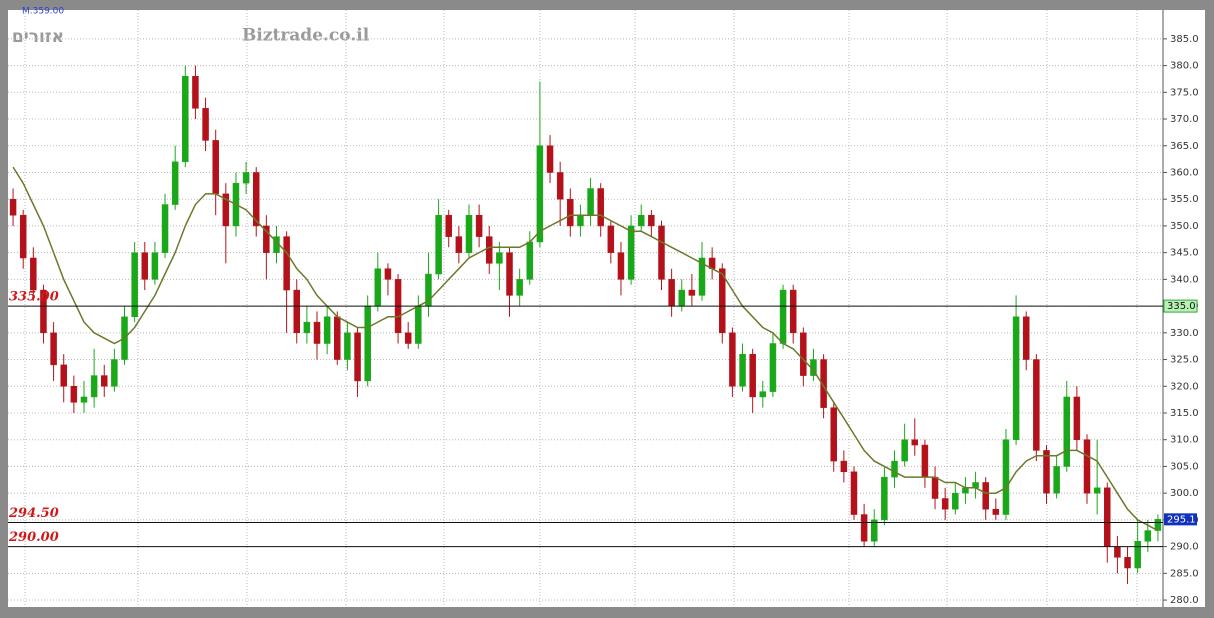 Image resolution: width=1214 pixels, height=618 pixels. Describe the element at coordinates (1184, 466) in the screenshot. I see `y-tick-label: 305.0` at that location.